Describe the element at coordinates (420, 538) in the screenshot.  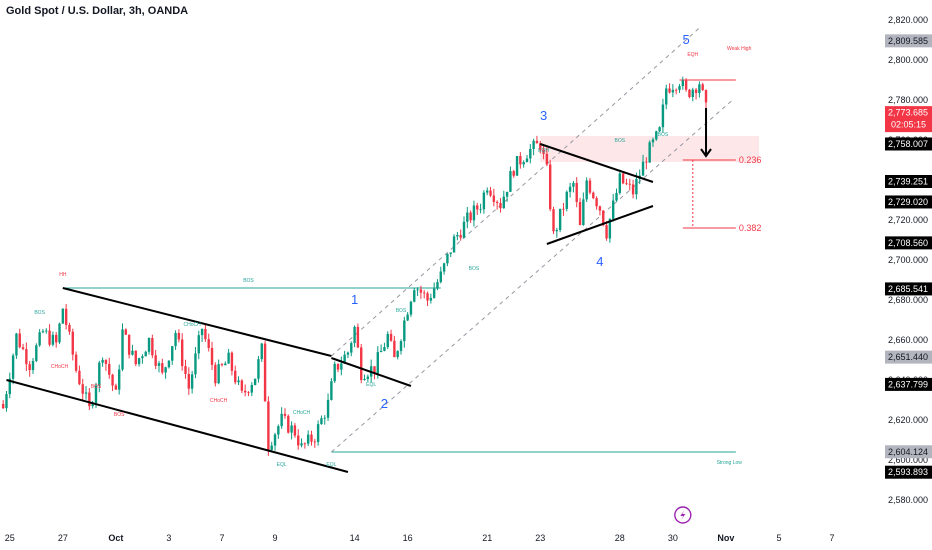
I see `time-axis: 25 27 Oct 3 7 9 14 16 21 23 28 30 Nov 5 7` at that location.